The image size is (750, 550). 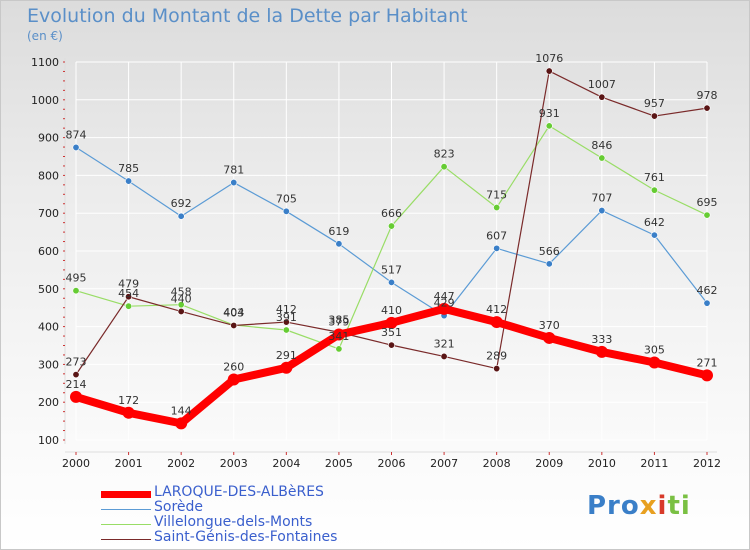 What do you see at coordinates (601, 339) in the screenshot?
I see `data-label: 333` at bounding box center [601, 339].